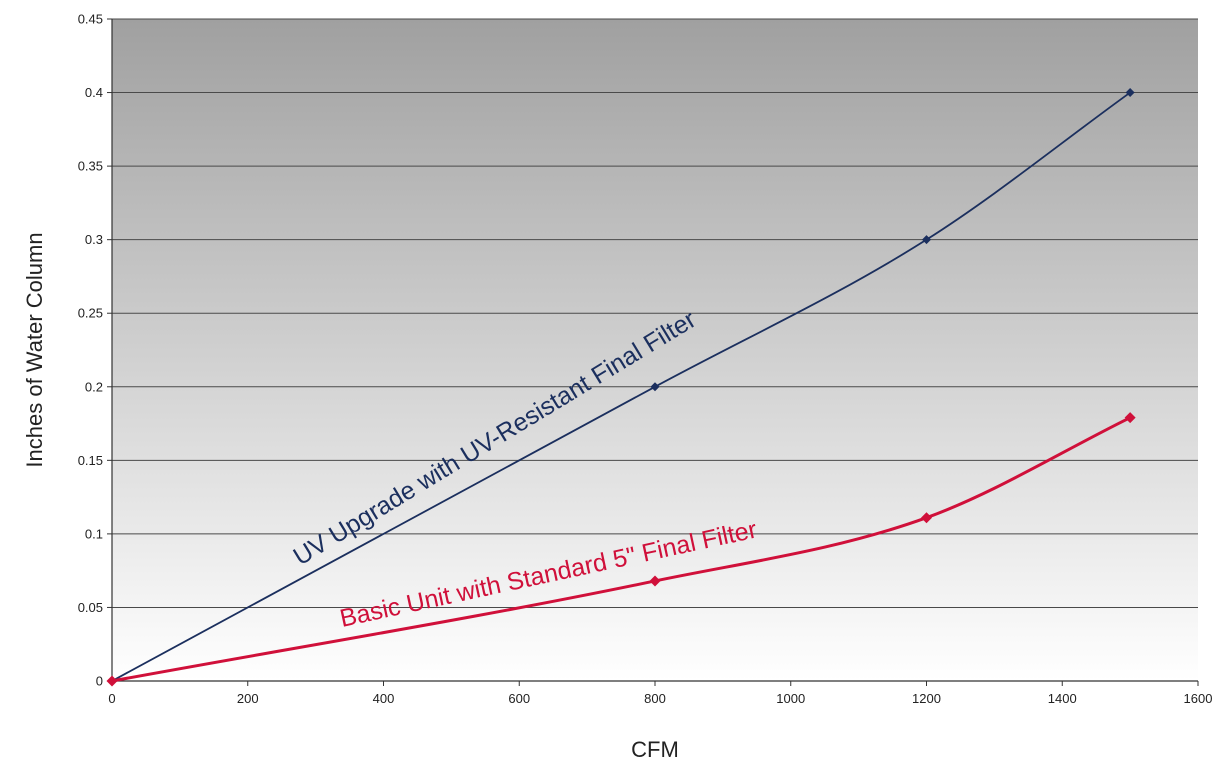 Image resolution: width=1223 pixels, height=764 pixels. Describe the element at coordinates (1198, 698) in the screenshot. I see `x-tick-label: 1600` at that location.